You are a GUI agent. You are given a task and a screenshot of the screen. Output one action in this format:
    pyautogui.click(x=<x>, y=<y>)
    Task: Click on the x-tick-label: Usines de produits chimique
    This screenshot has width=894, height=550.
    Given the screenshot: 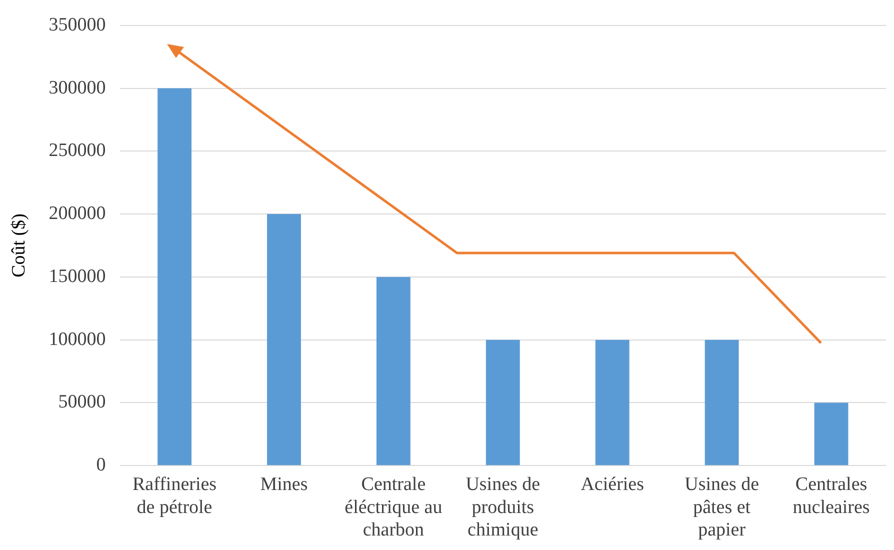 What is the action you would take?
    pyautogui.click(x=503, y=507)
    